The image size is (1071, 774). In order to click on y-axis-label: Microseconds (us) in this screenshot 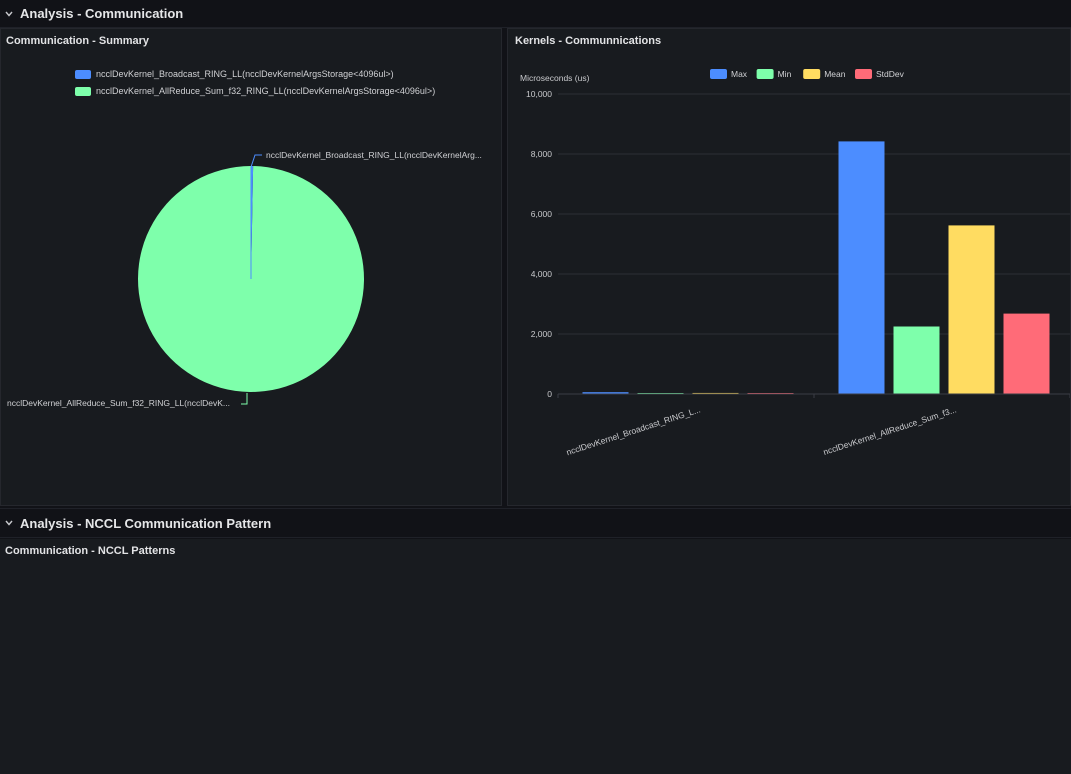, I will do `click(555, 78)`.